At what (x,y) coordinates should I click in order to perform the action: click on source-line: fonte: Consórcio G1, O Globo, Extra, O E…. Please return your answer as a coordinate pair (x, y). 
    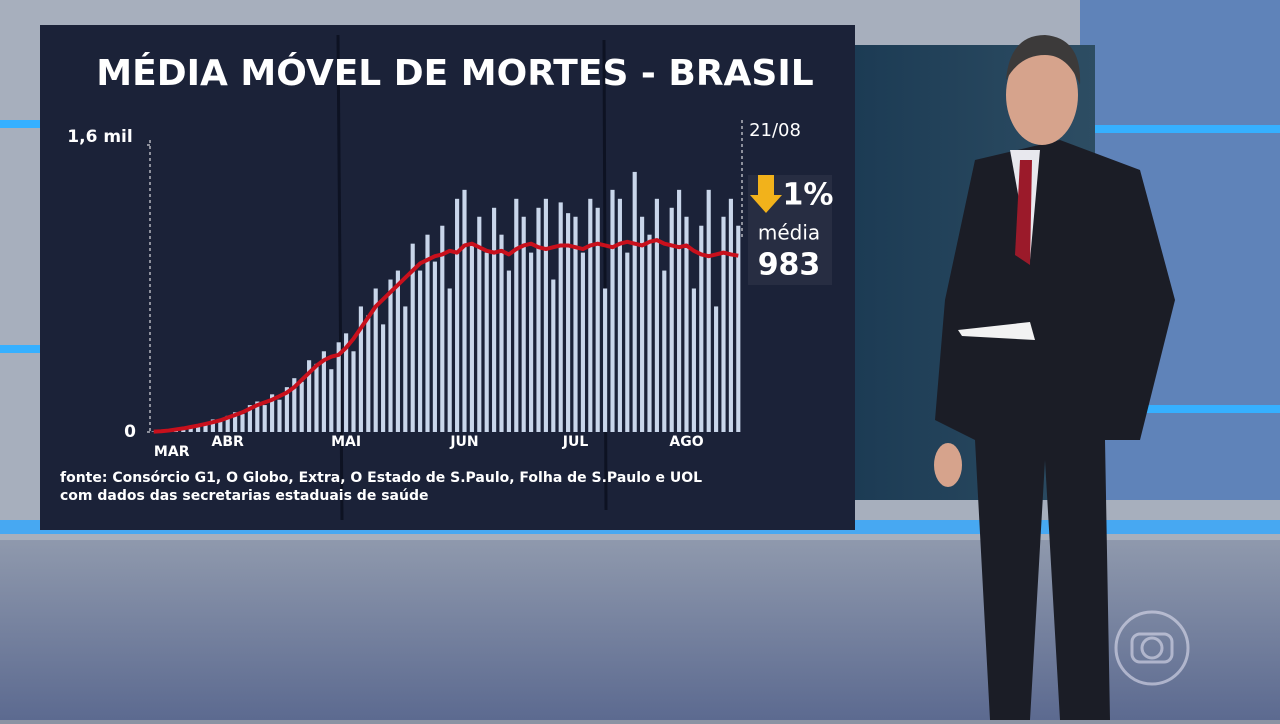
    Looking at the image, I should click on (381, 478).